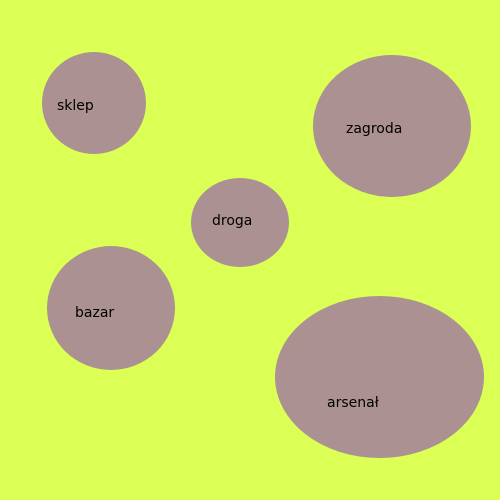  What do you see at coordinates (232, 221) in the screenshot?
I see `bubble-label-droga: droga` at bounding box center [232, 221].